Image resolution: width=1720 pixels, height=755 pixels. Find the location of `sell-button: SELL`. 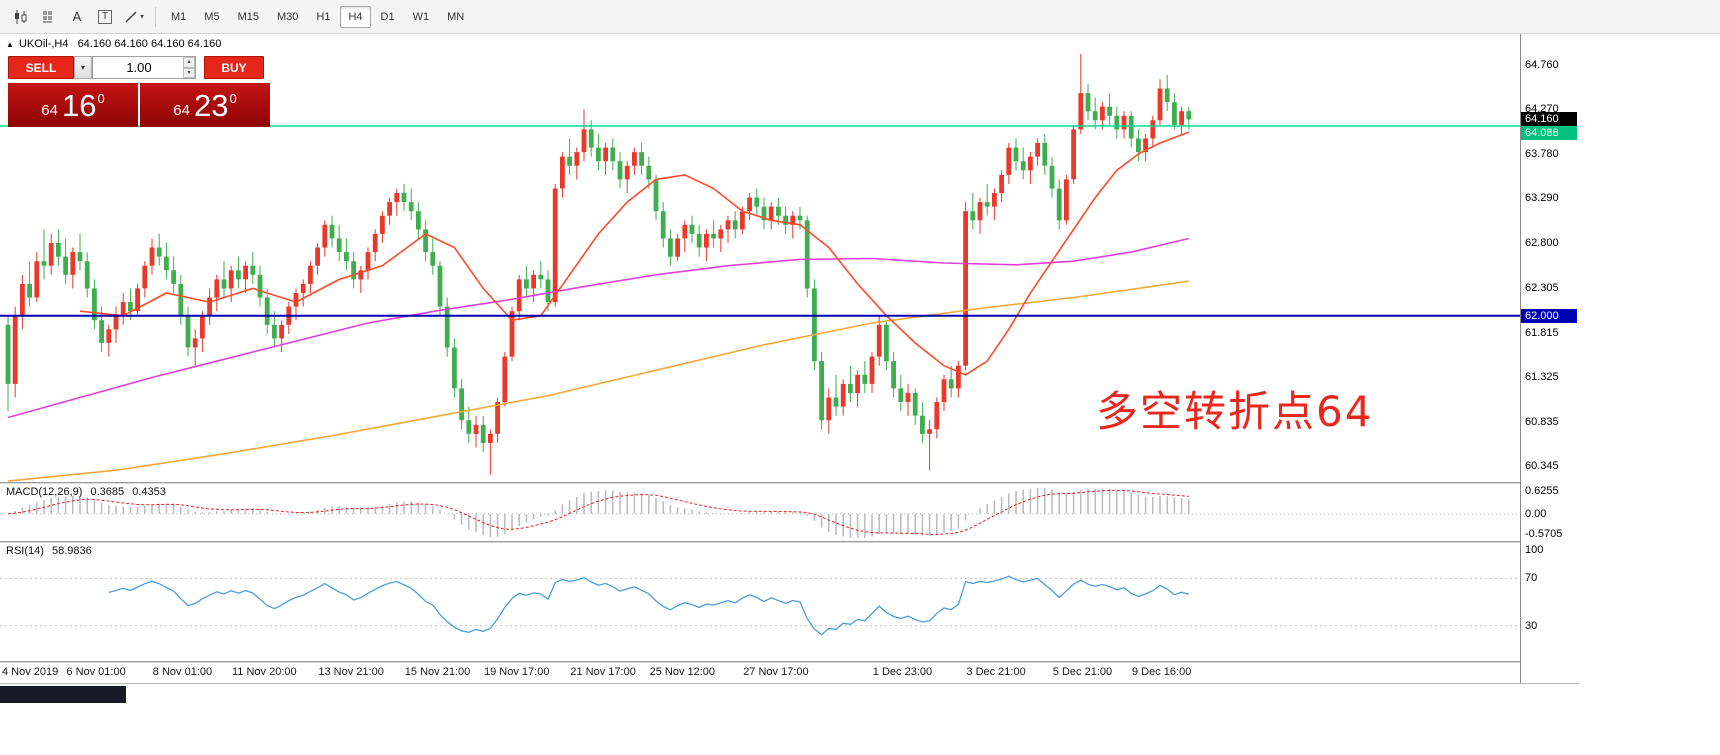

sell-button: SELL is located at coordinates (41, 67).